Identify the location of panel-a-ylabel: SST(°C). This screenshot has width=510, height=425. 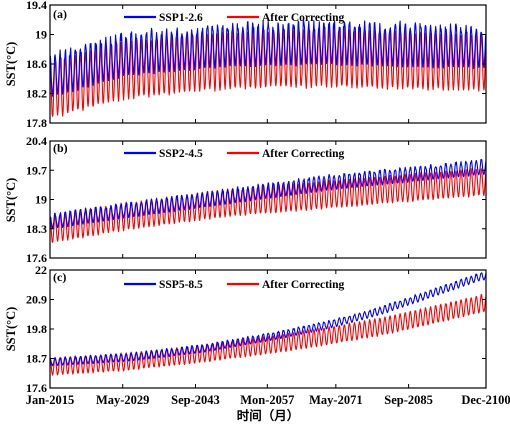
(11, 64).